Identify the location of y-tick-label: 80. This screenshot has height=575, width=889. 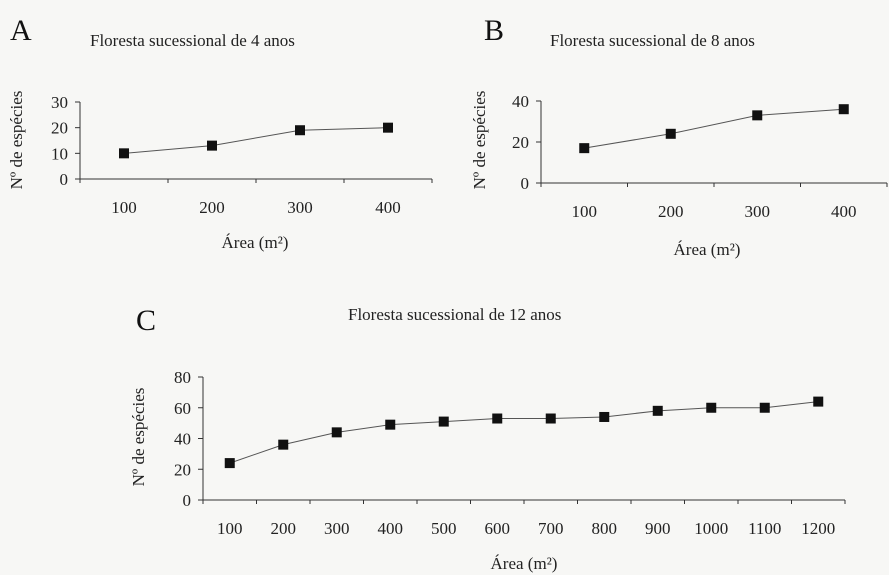
(182, 377).